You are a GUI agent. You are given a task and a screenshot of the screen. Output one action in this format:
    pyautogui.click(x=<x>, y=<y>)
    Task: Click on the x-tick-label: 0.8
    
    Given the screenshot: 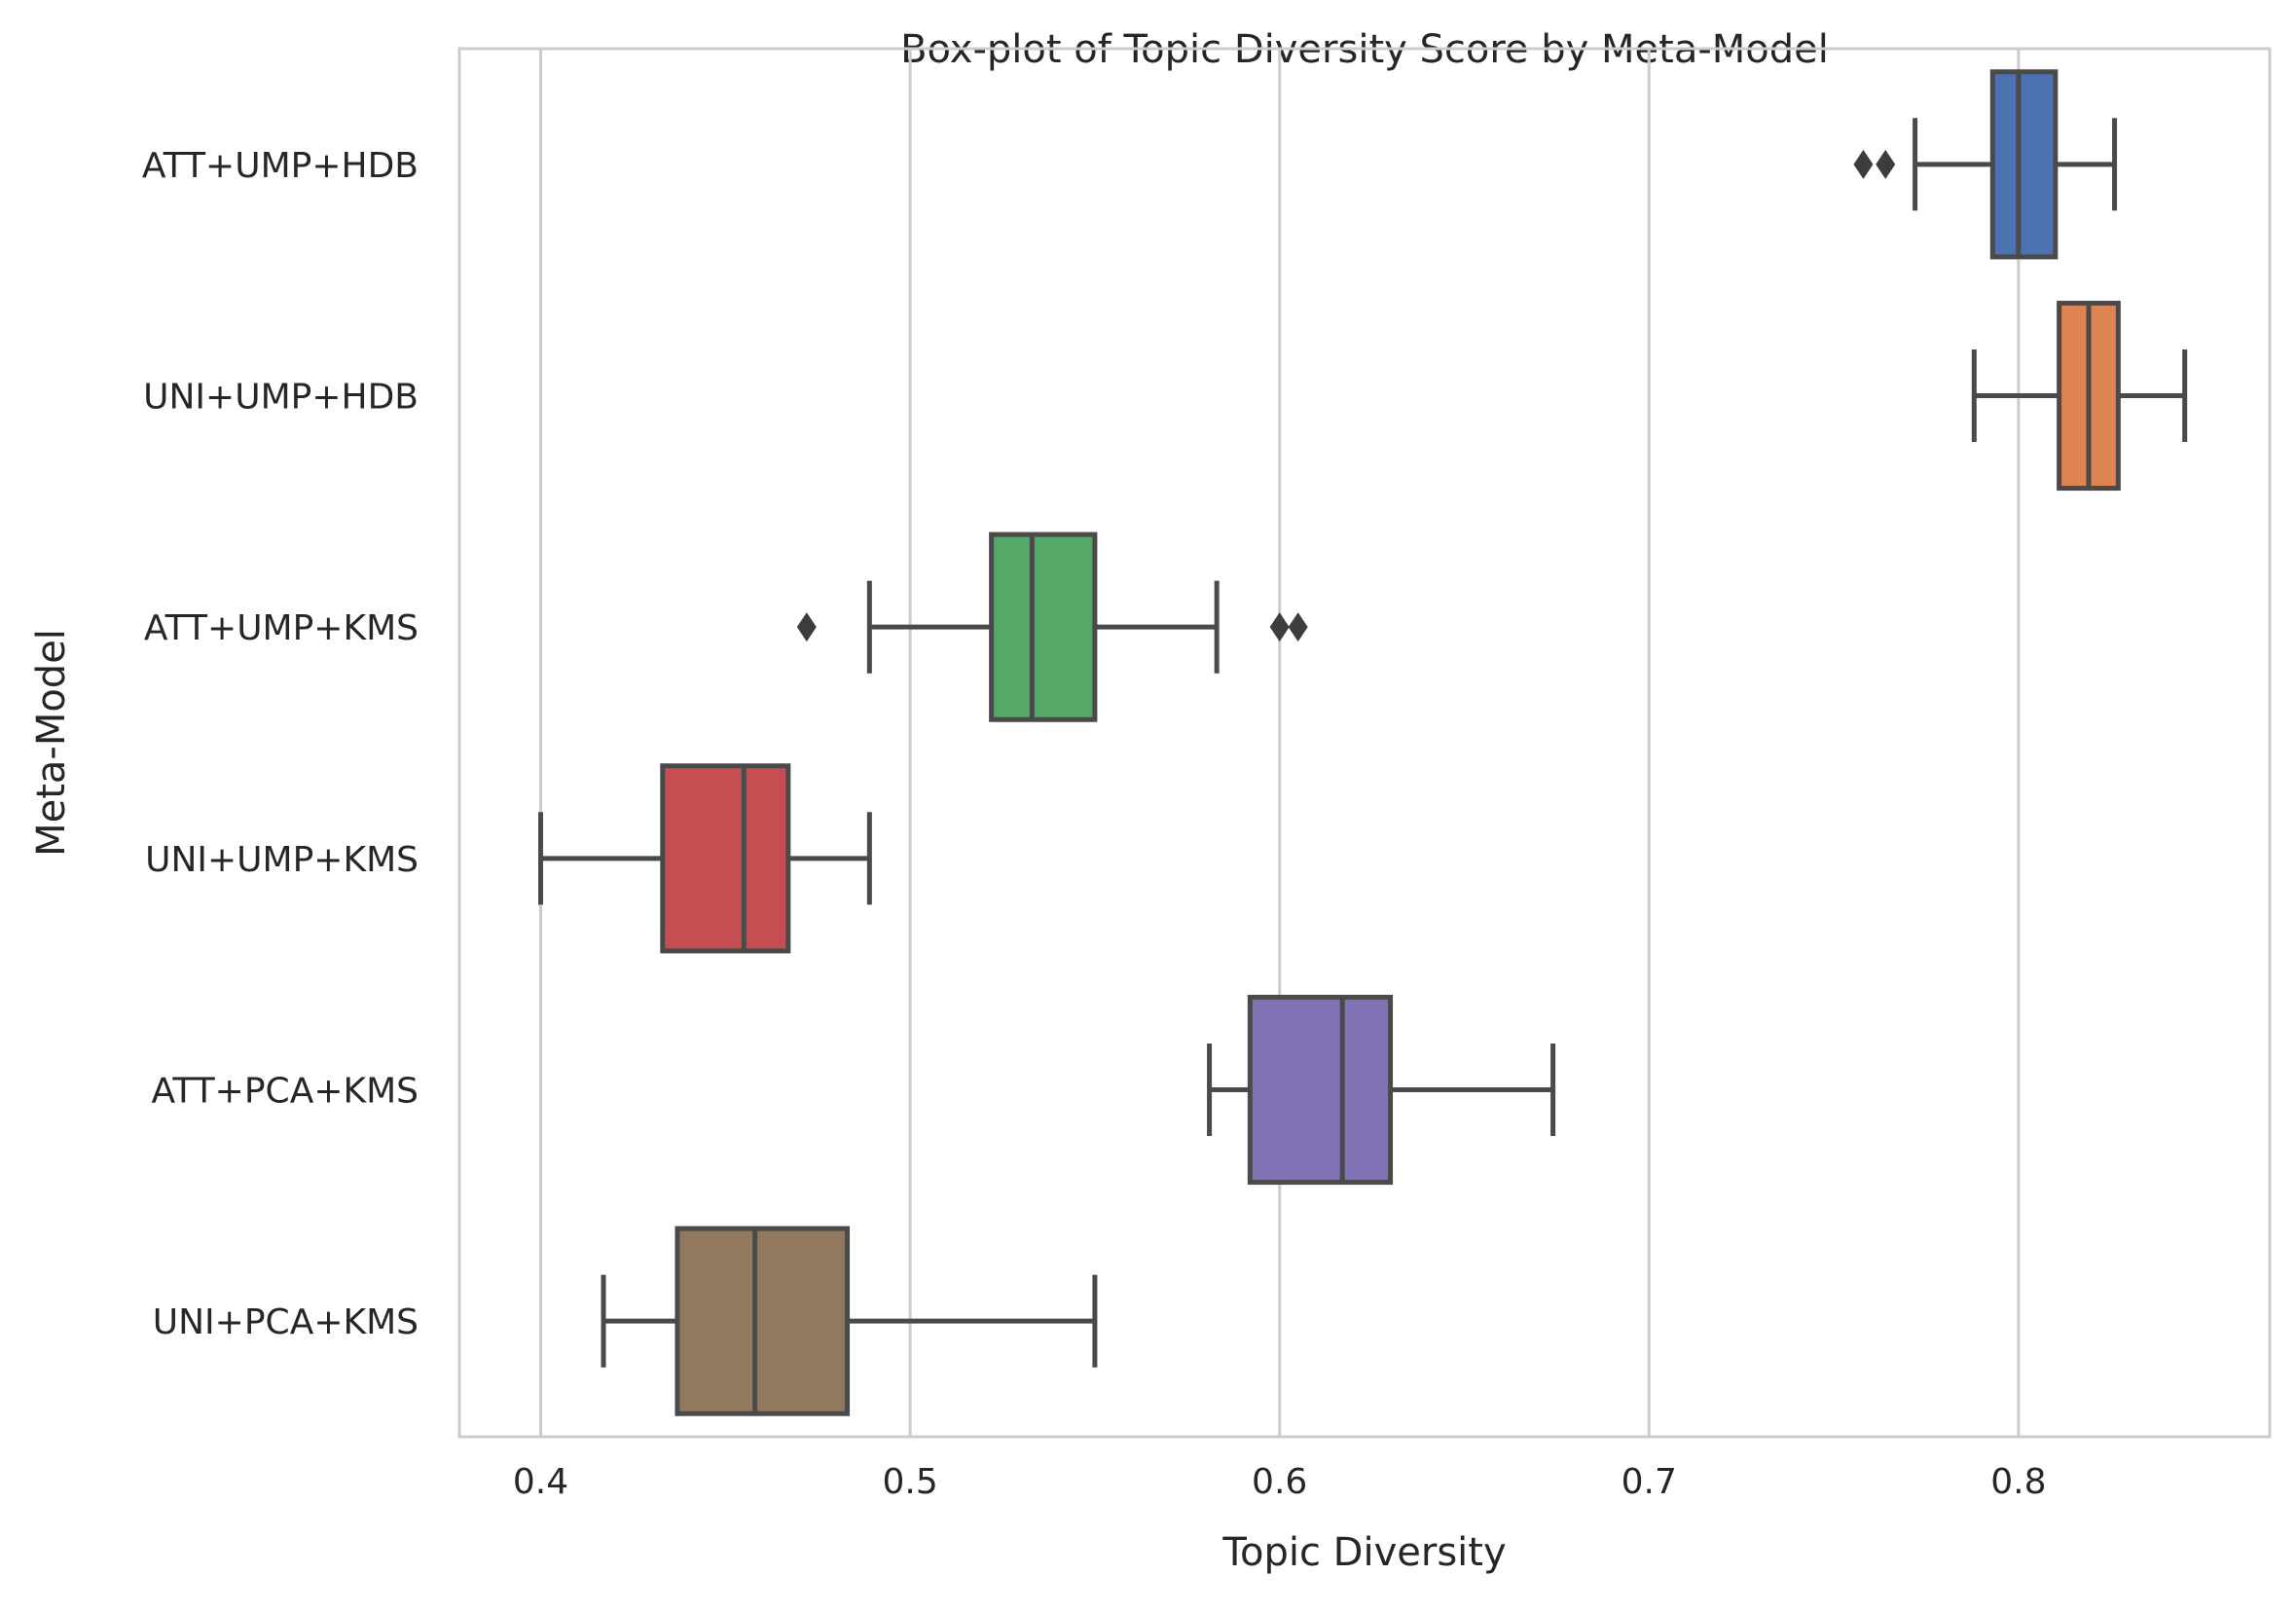 What is the action you would take?
    pyautogui.click(x=2018, y=1482)
    